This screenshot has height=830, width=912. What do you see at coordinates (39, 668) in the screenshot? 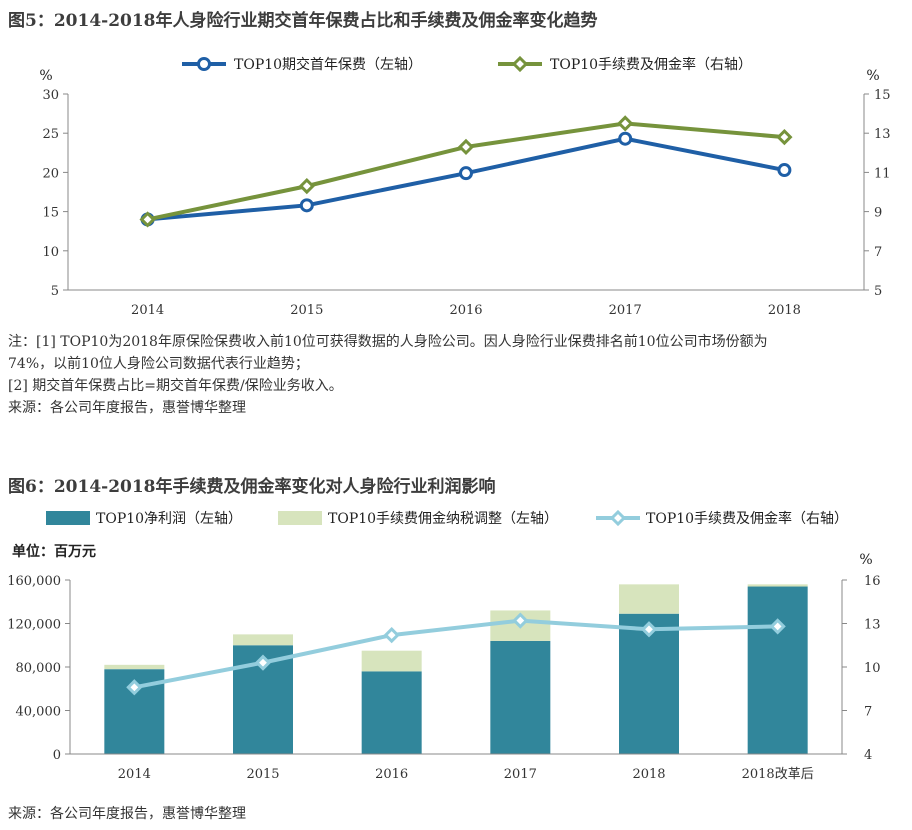
I see `left-tick-label: 80,000` at bounding box center [39, 668].